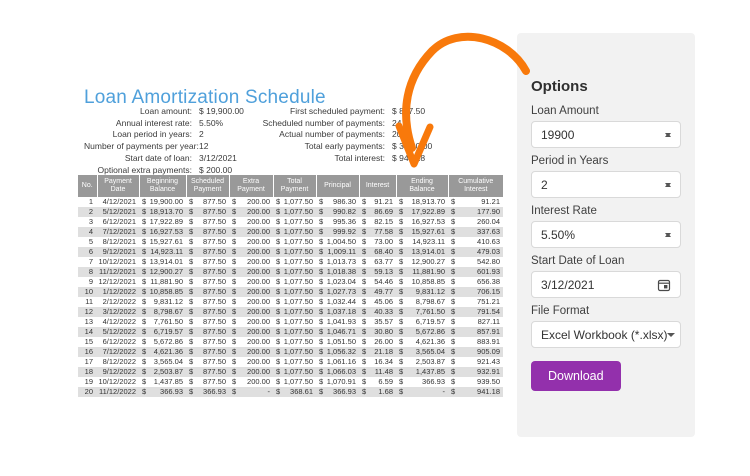 This screenshot has width=750, height=476. Describe the element at coordinates (337, 232) in the screenshot. I see `cell-principal: $999.92` at that location.